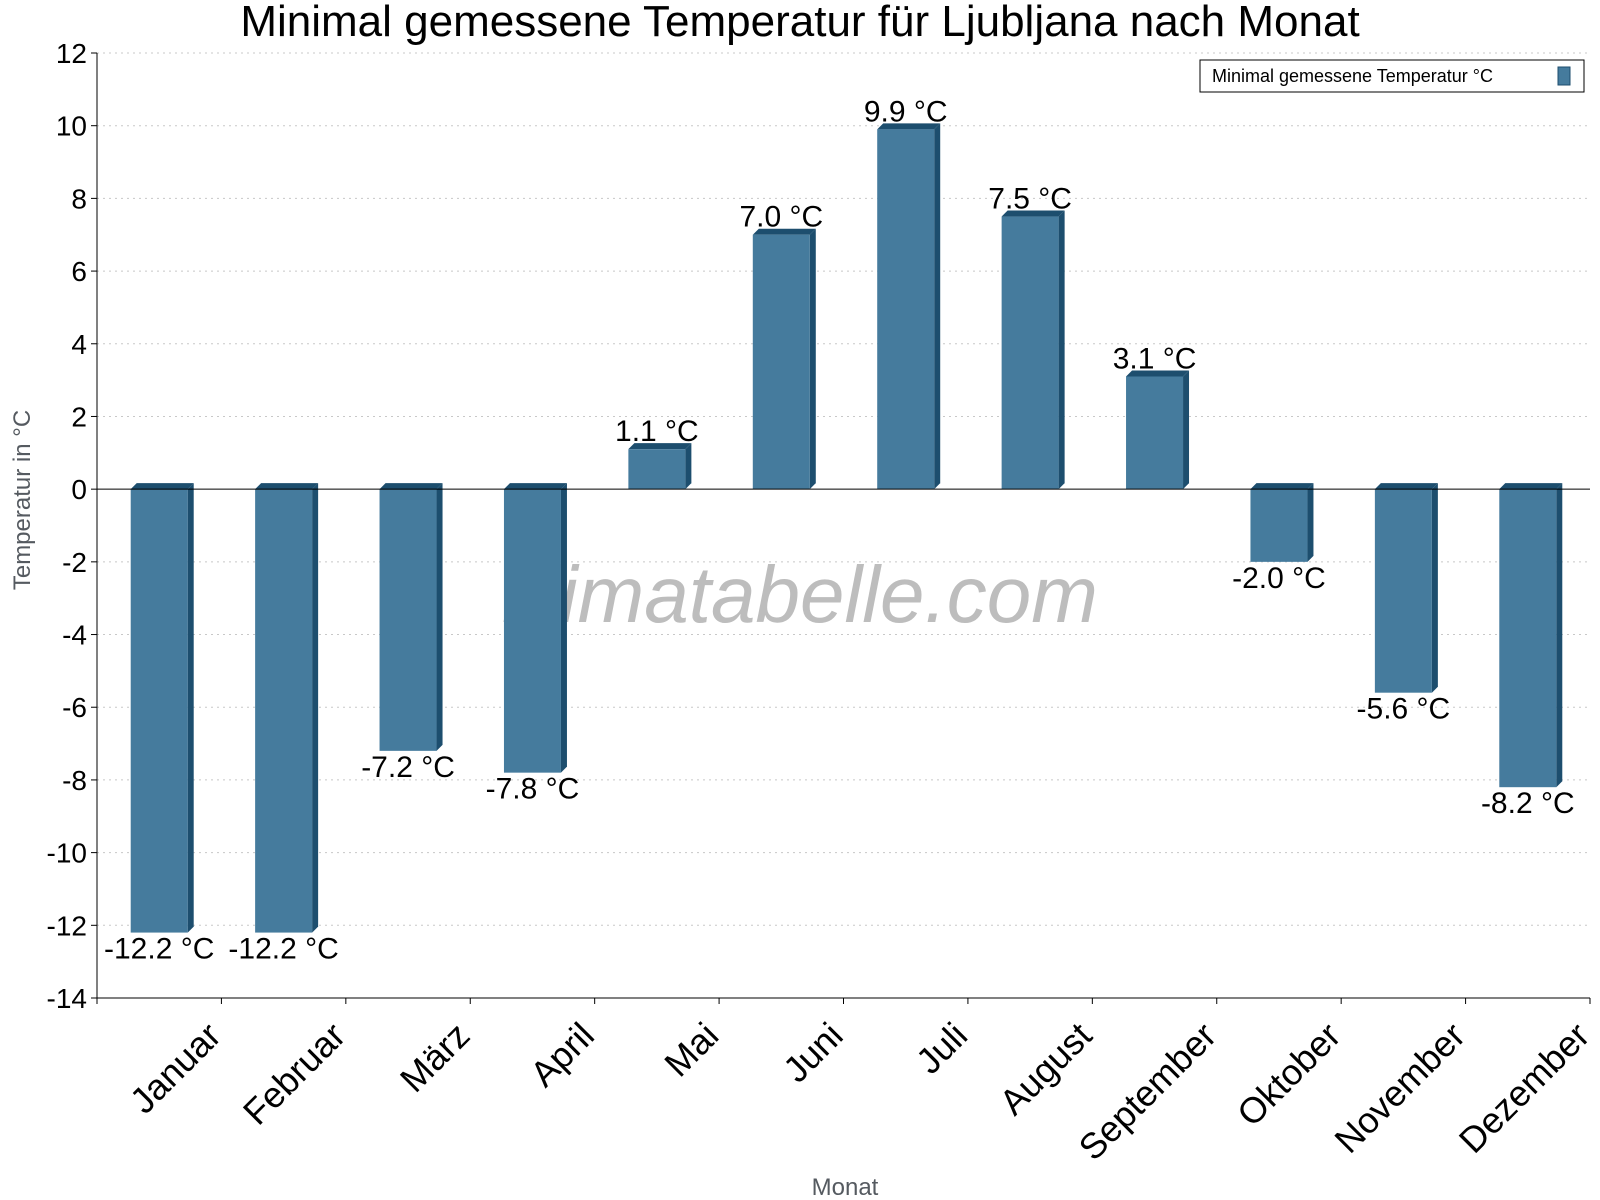  Describe the element at coordinates (1352, 76) in the screenshot. I see `legend-entry-label: Minimal gemessene Temperatur °C` at that location.